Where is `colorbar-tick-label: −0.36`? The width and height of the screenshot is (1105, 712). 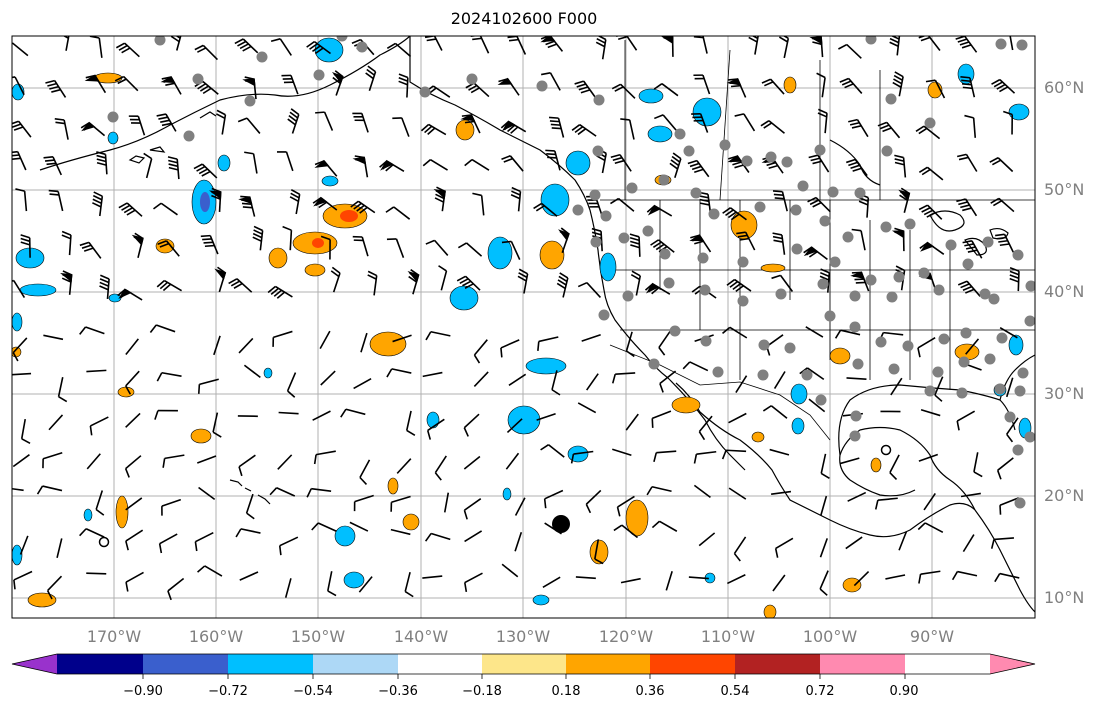
colorbar-tick-label: −0.36 is located at coordinates (398, 691).